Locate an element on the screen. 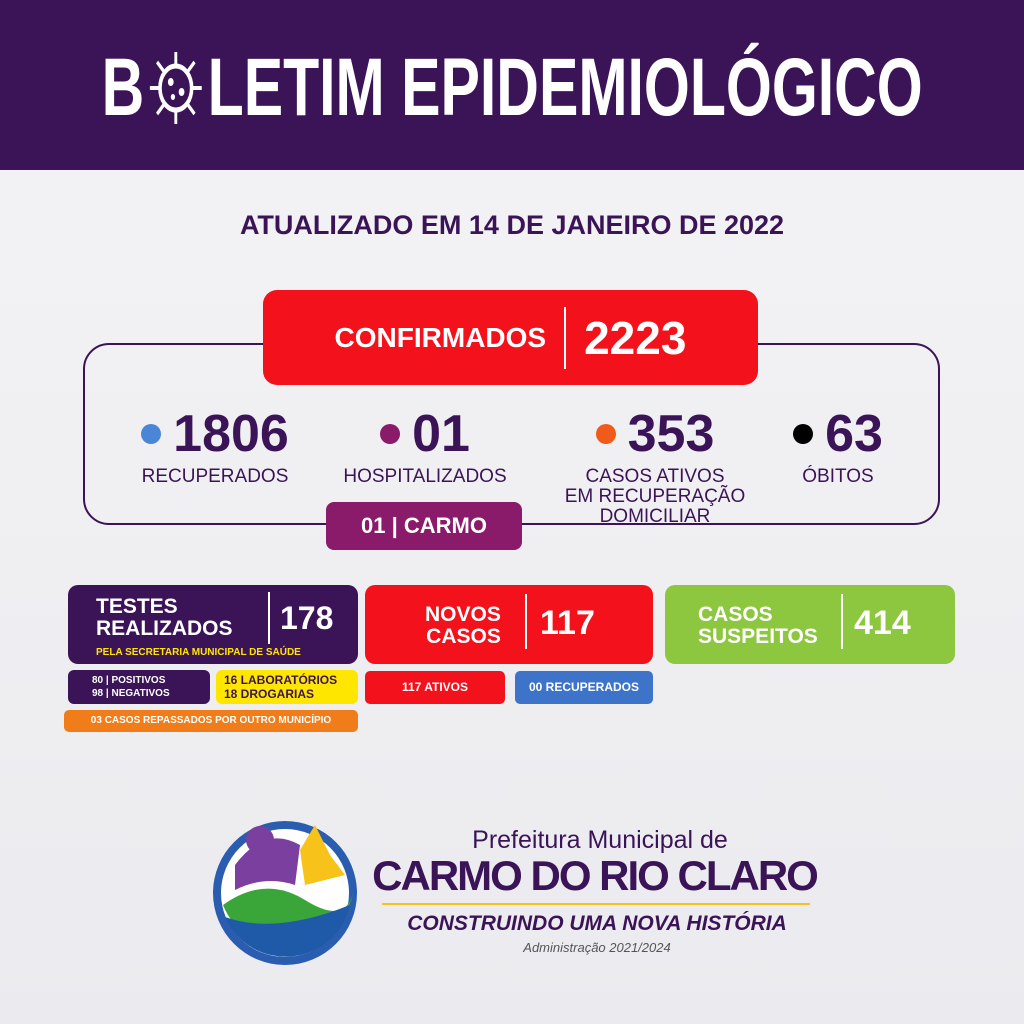 The height and width of the screenshot is (1024, 1024). stat-value: 353 is located at coordinates (671, 434).